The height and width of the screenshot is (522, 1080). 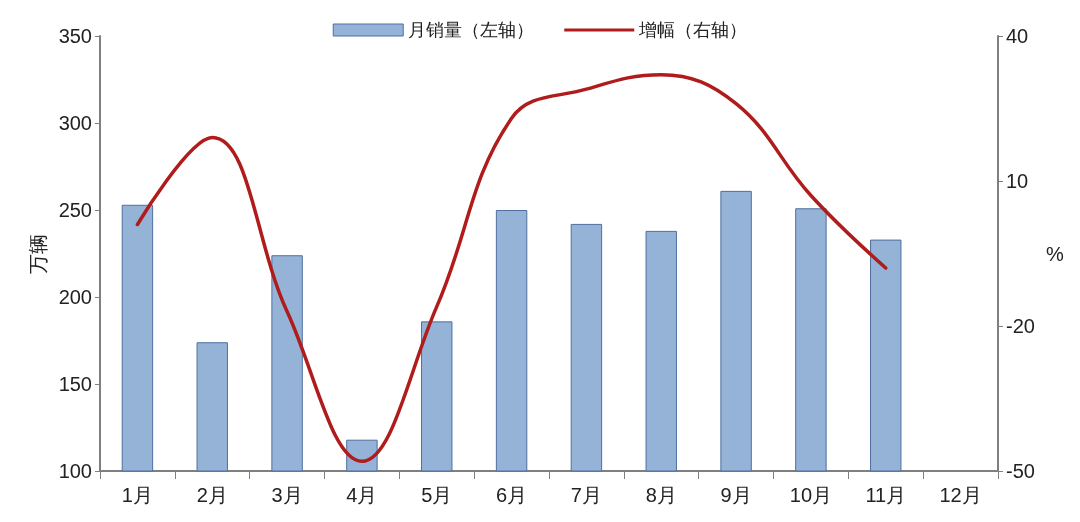 What do you see at coordinates (736, 495) in the screenshot?
I see `x-tick-label: 9月` at bounding box center [736, 495].